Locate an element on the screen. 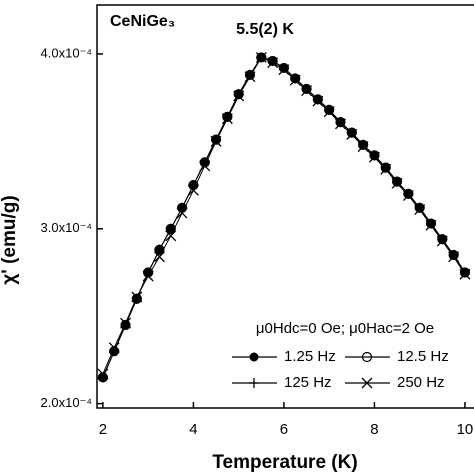 The image size is (474, 474). x-tick-label: 8 is located at coordinates (374, 429).